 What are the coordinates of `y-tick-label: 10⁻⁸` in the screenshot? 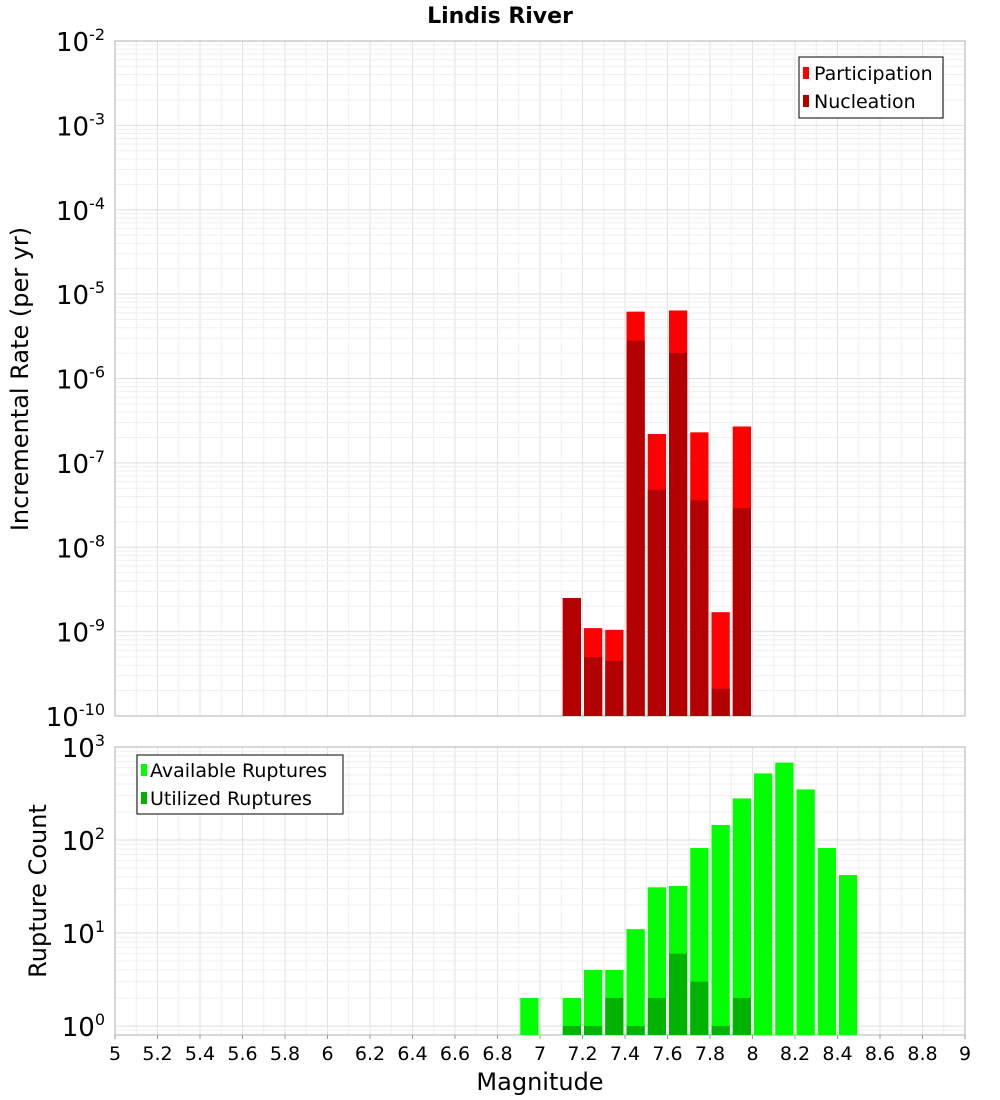 It's located at (80, 547).